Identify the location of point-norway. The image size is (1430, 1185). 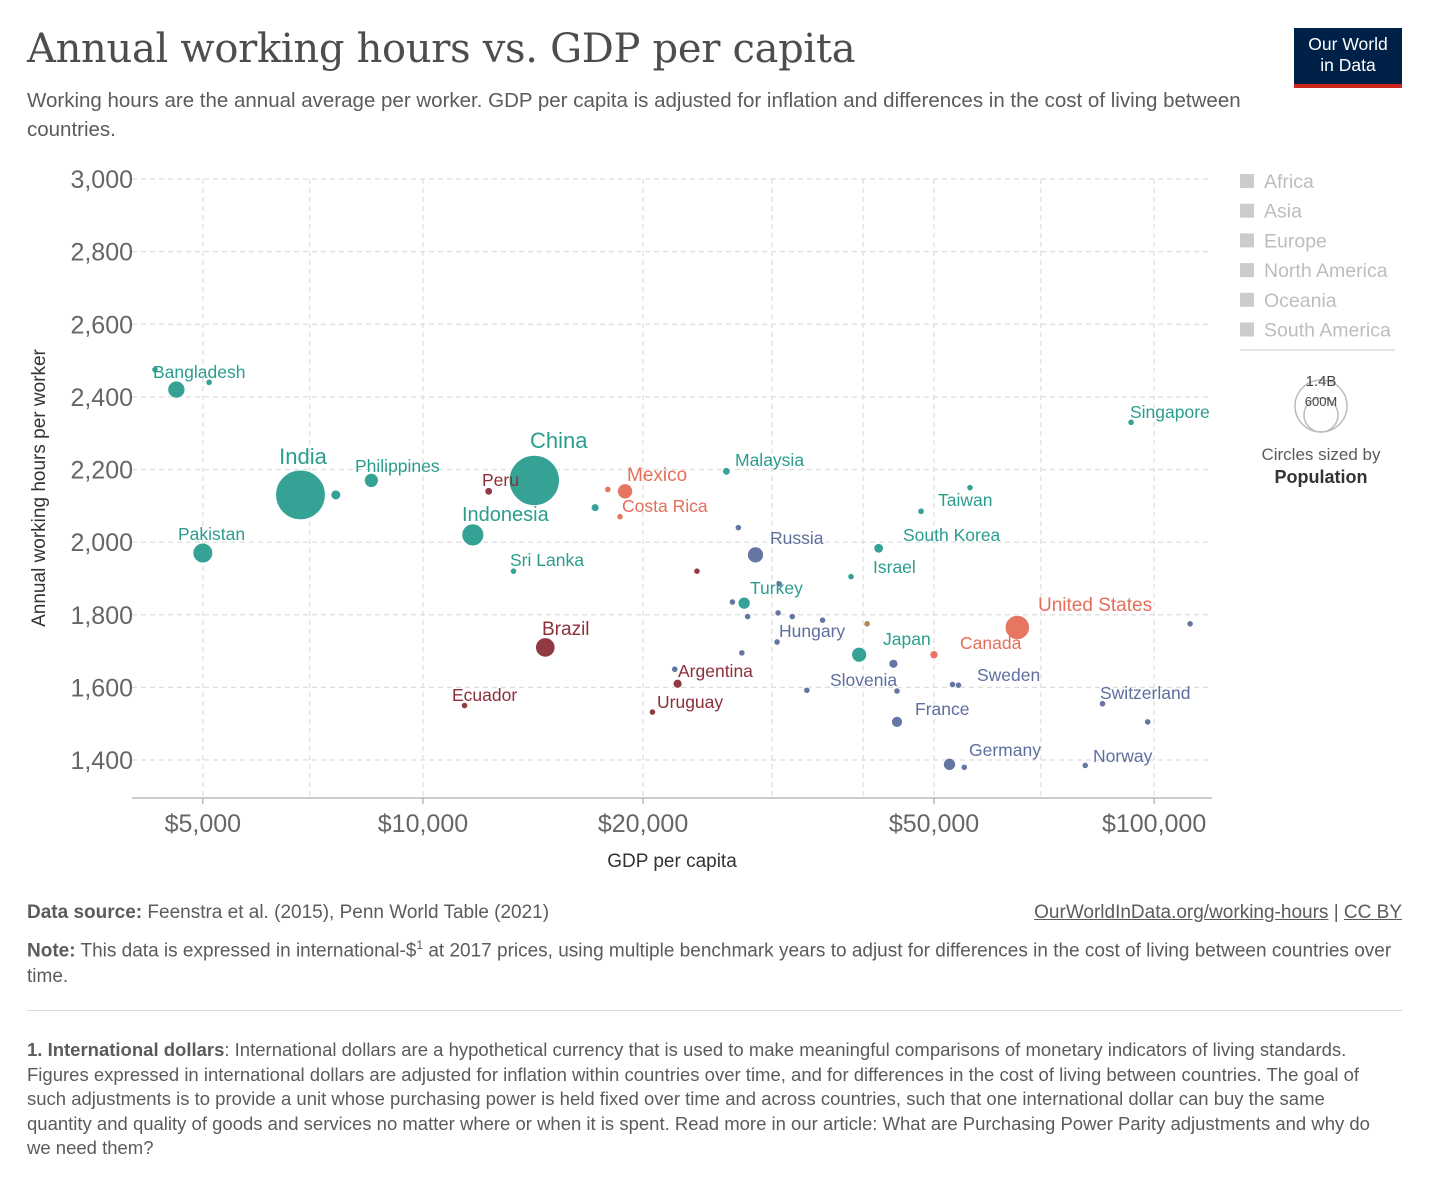
(1085, 765).